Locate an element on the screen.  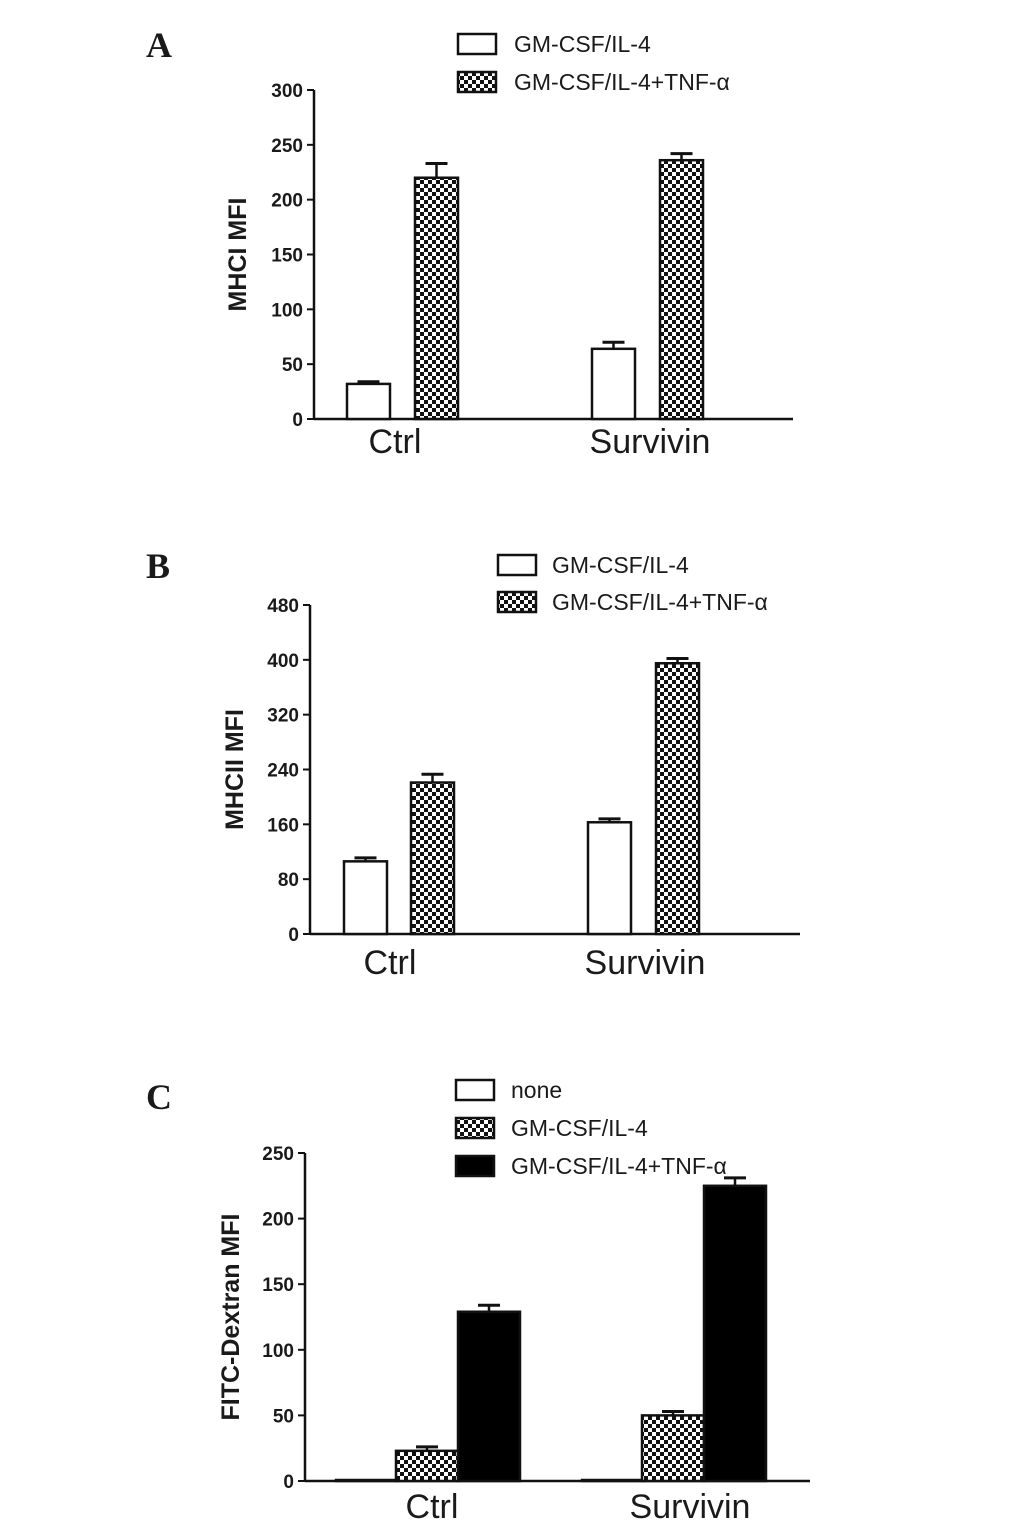
y-tick-label: 160 is located at coordinates (283, 825).